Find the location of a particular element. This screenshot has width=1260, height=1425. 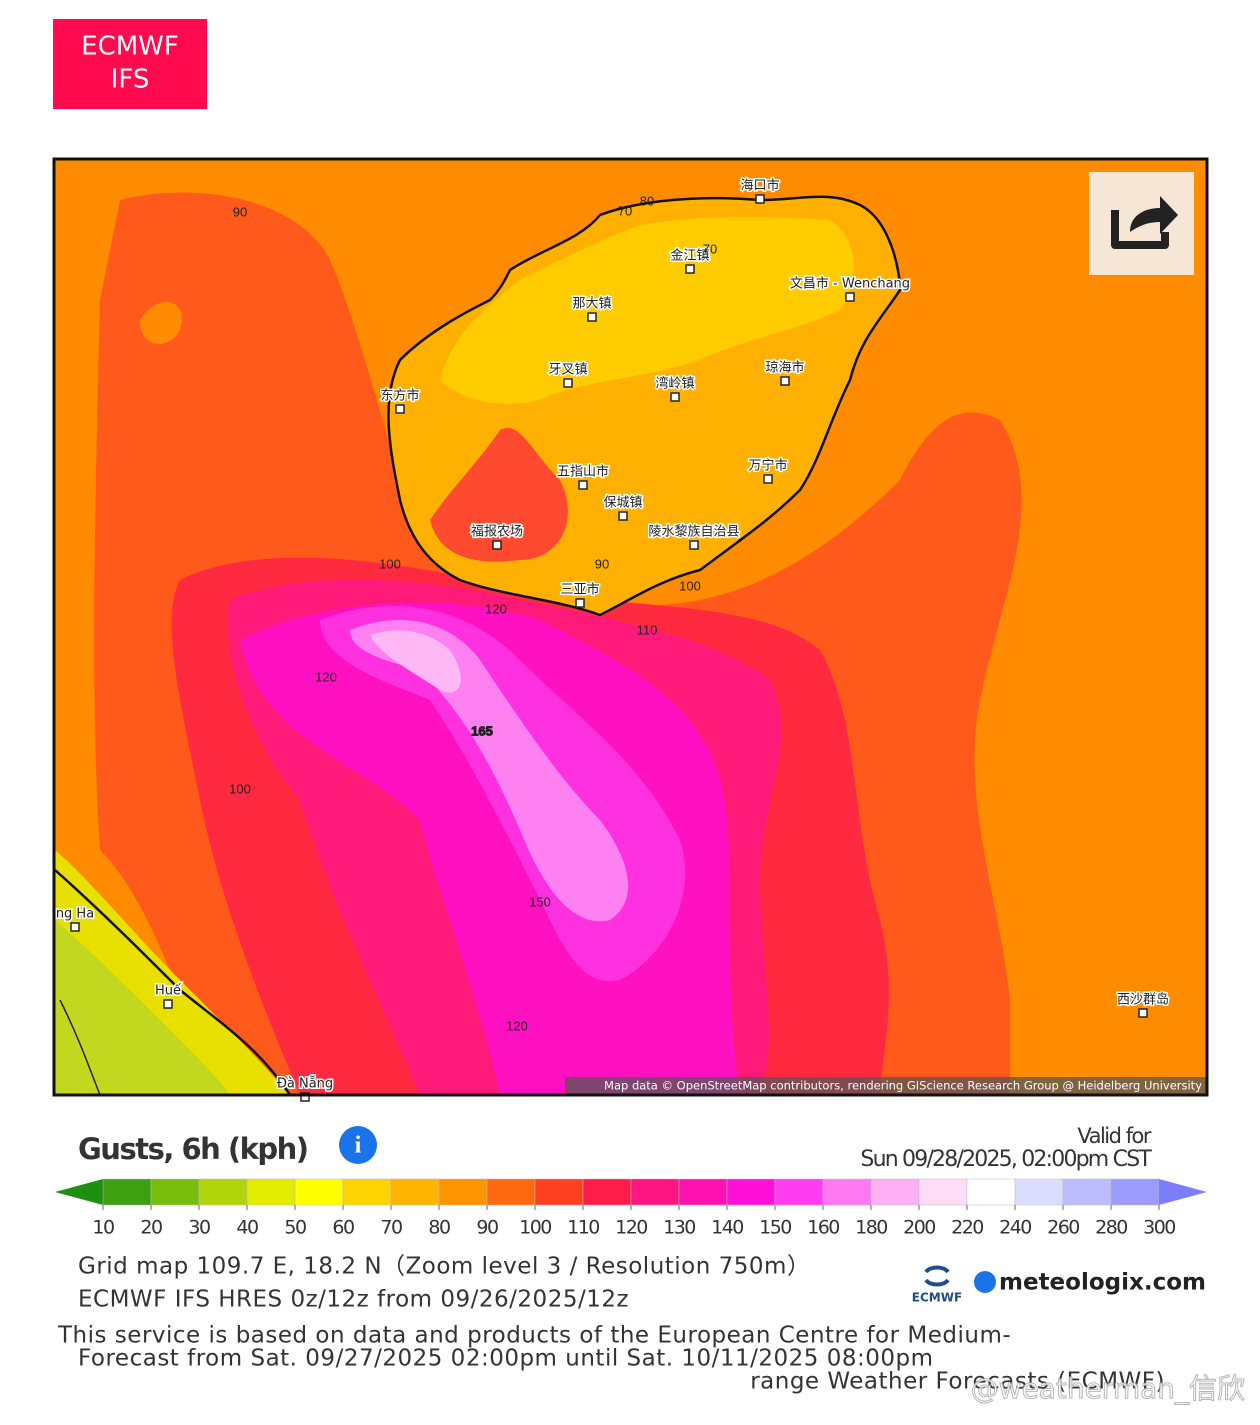

valid-label: Valid for is located at coordinates (1114, 1136).